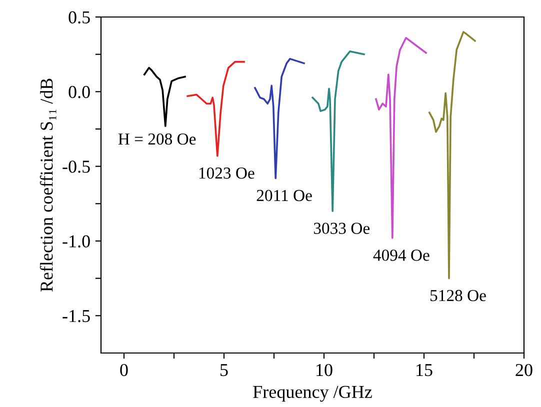 This screenshot has width=541, height=407. I want to click on y-tick-label: 0.5, so click(79, 17).